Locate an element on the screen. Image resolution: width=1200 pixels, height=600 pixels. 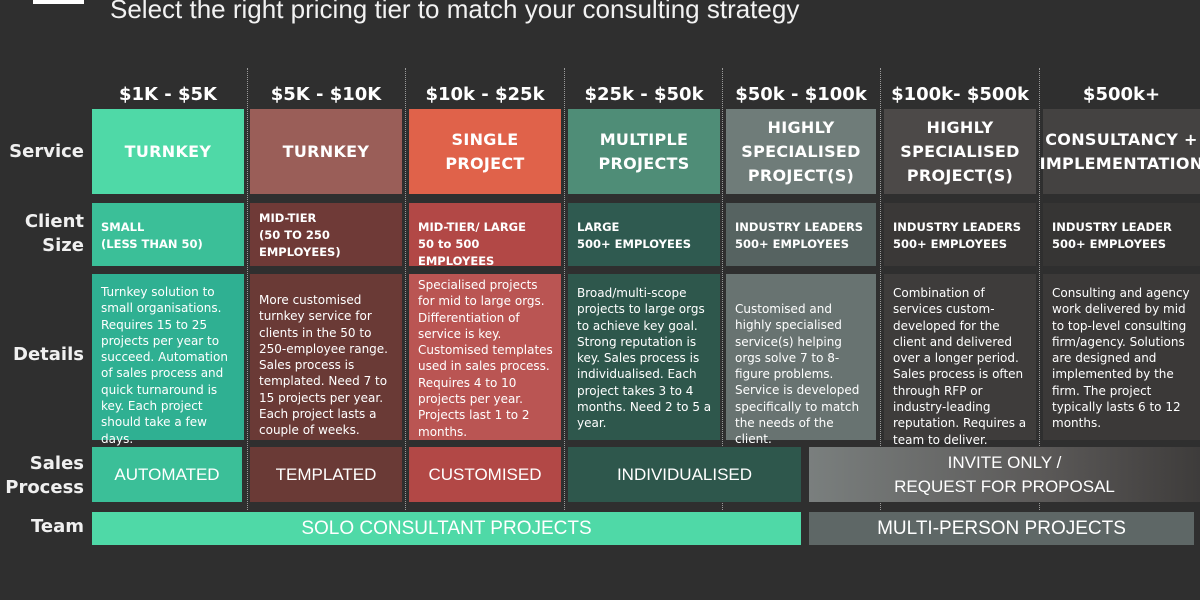
sales-process-customised: CUSTOMISED is located at coordinates (485, 474).